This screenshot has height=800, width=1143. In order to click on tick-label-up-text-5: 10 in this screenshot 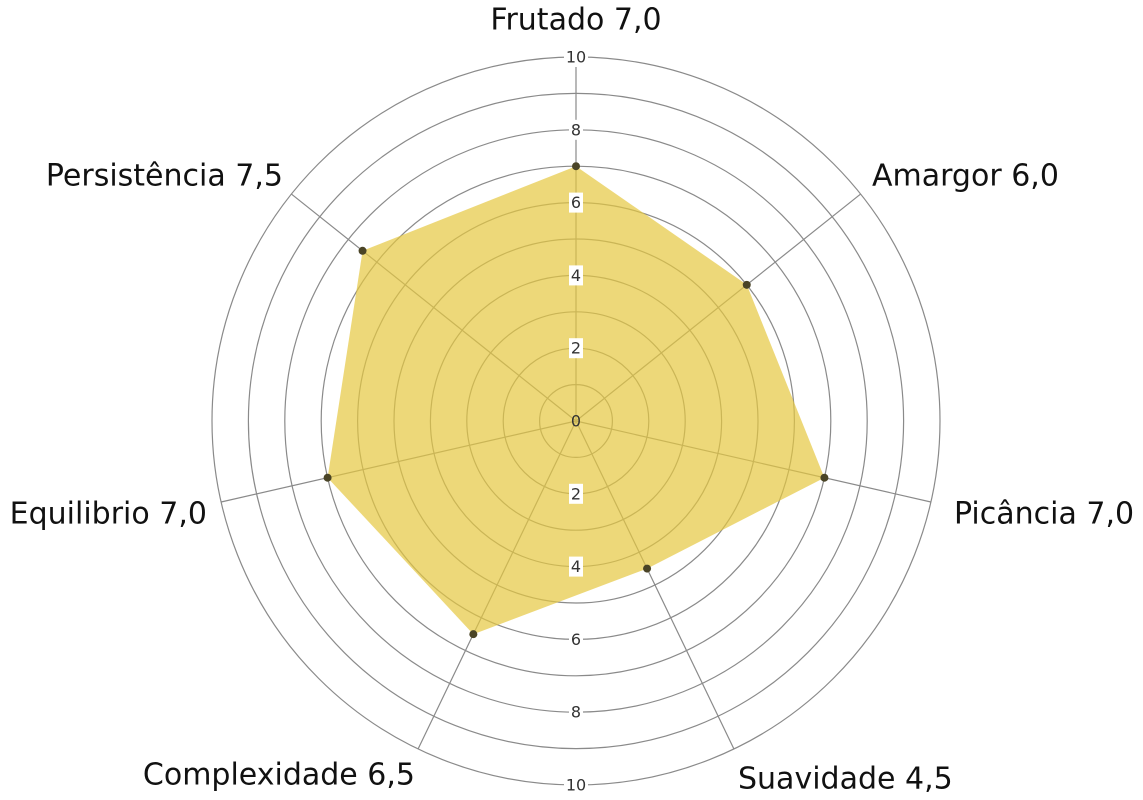, I will do `click(576, 57)`.